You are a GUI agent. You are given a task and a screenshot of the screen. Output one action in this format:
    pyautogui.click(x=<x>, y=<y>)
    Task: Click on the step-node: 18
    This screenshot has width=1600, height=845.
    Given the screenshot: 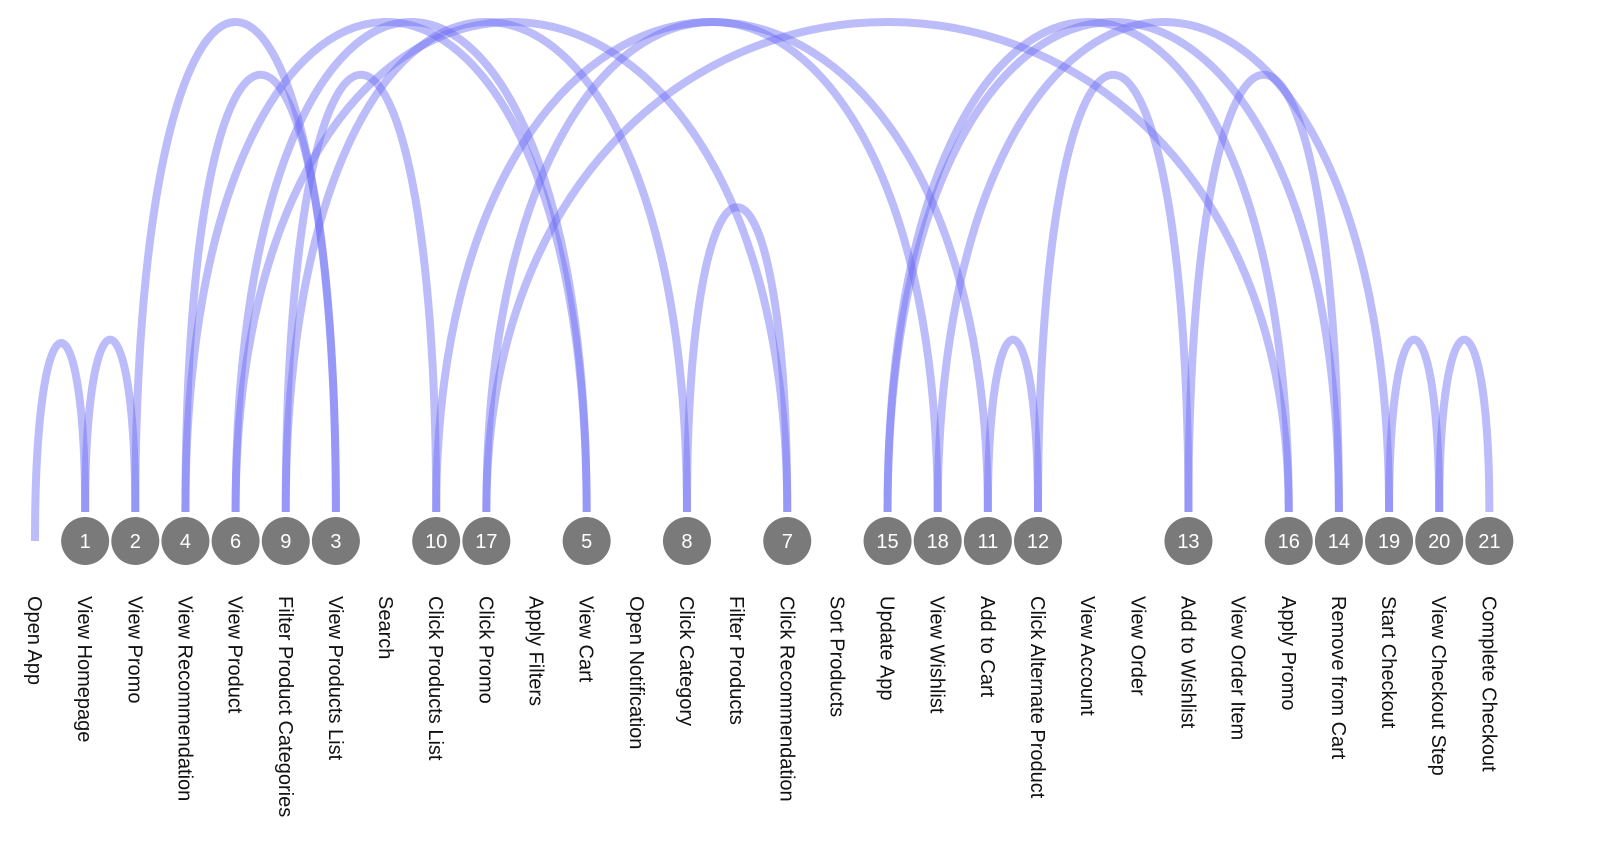 What is the action you would take?
    pyautogui.click(x=937, y=541)
    